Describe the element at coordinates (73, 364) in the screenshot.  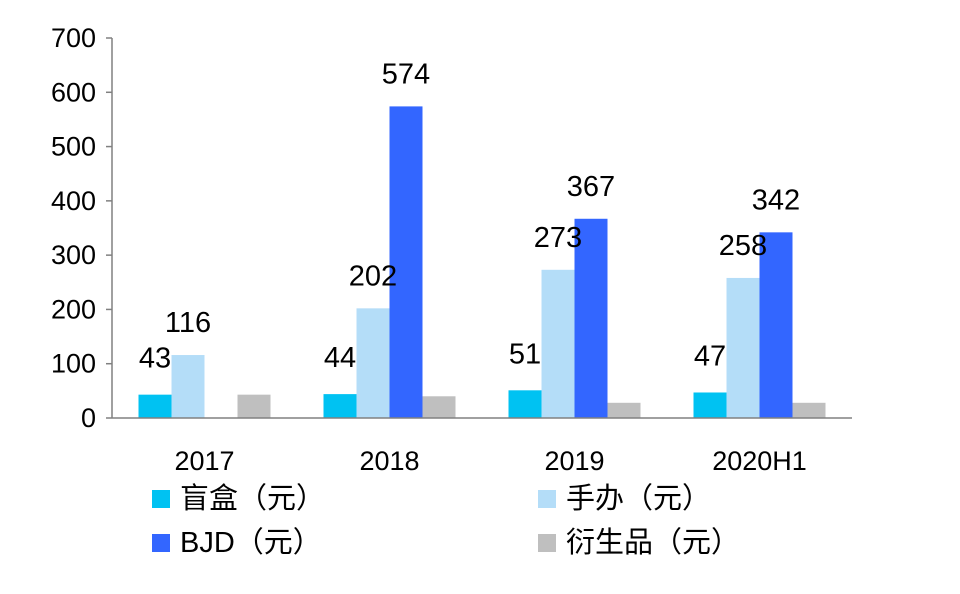
I see `y-tick-label: 100` at that location.